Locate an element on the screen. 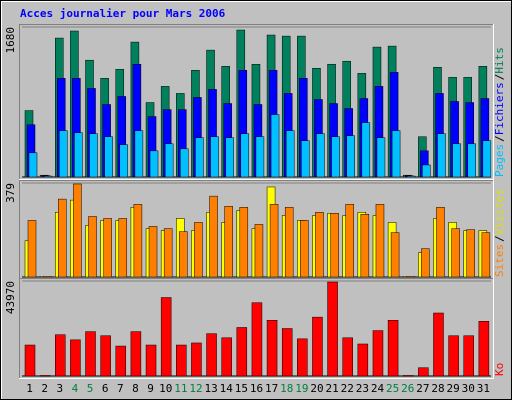 This screenshot has width=512, height=400. x-tick-label: 21 is located at coordinates (332, 388).